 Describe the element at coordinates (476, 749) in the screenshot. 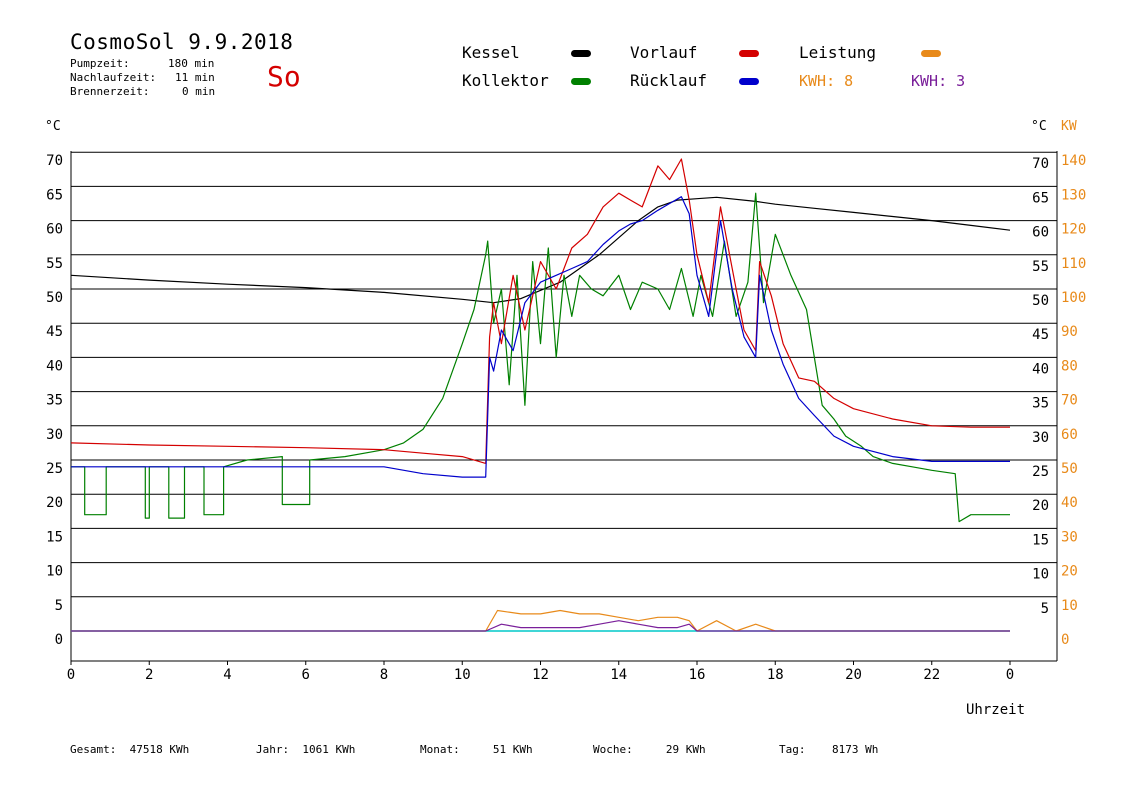

I see `footer-monat: Monat: 51 KWh` at that location.